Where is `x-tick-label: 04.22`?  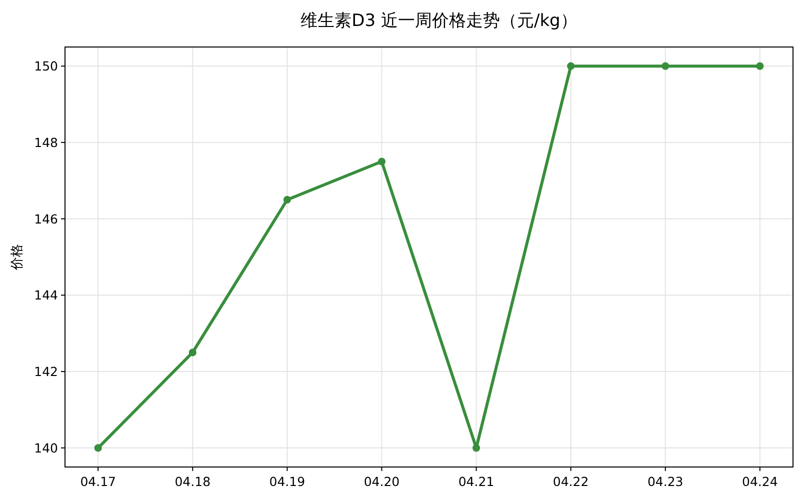 x-tick-label: 04.22 is located at coordinates (570, 481).